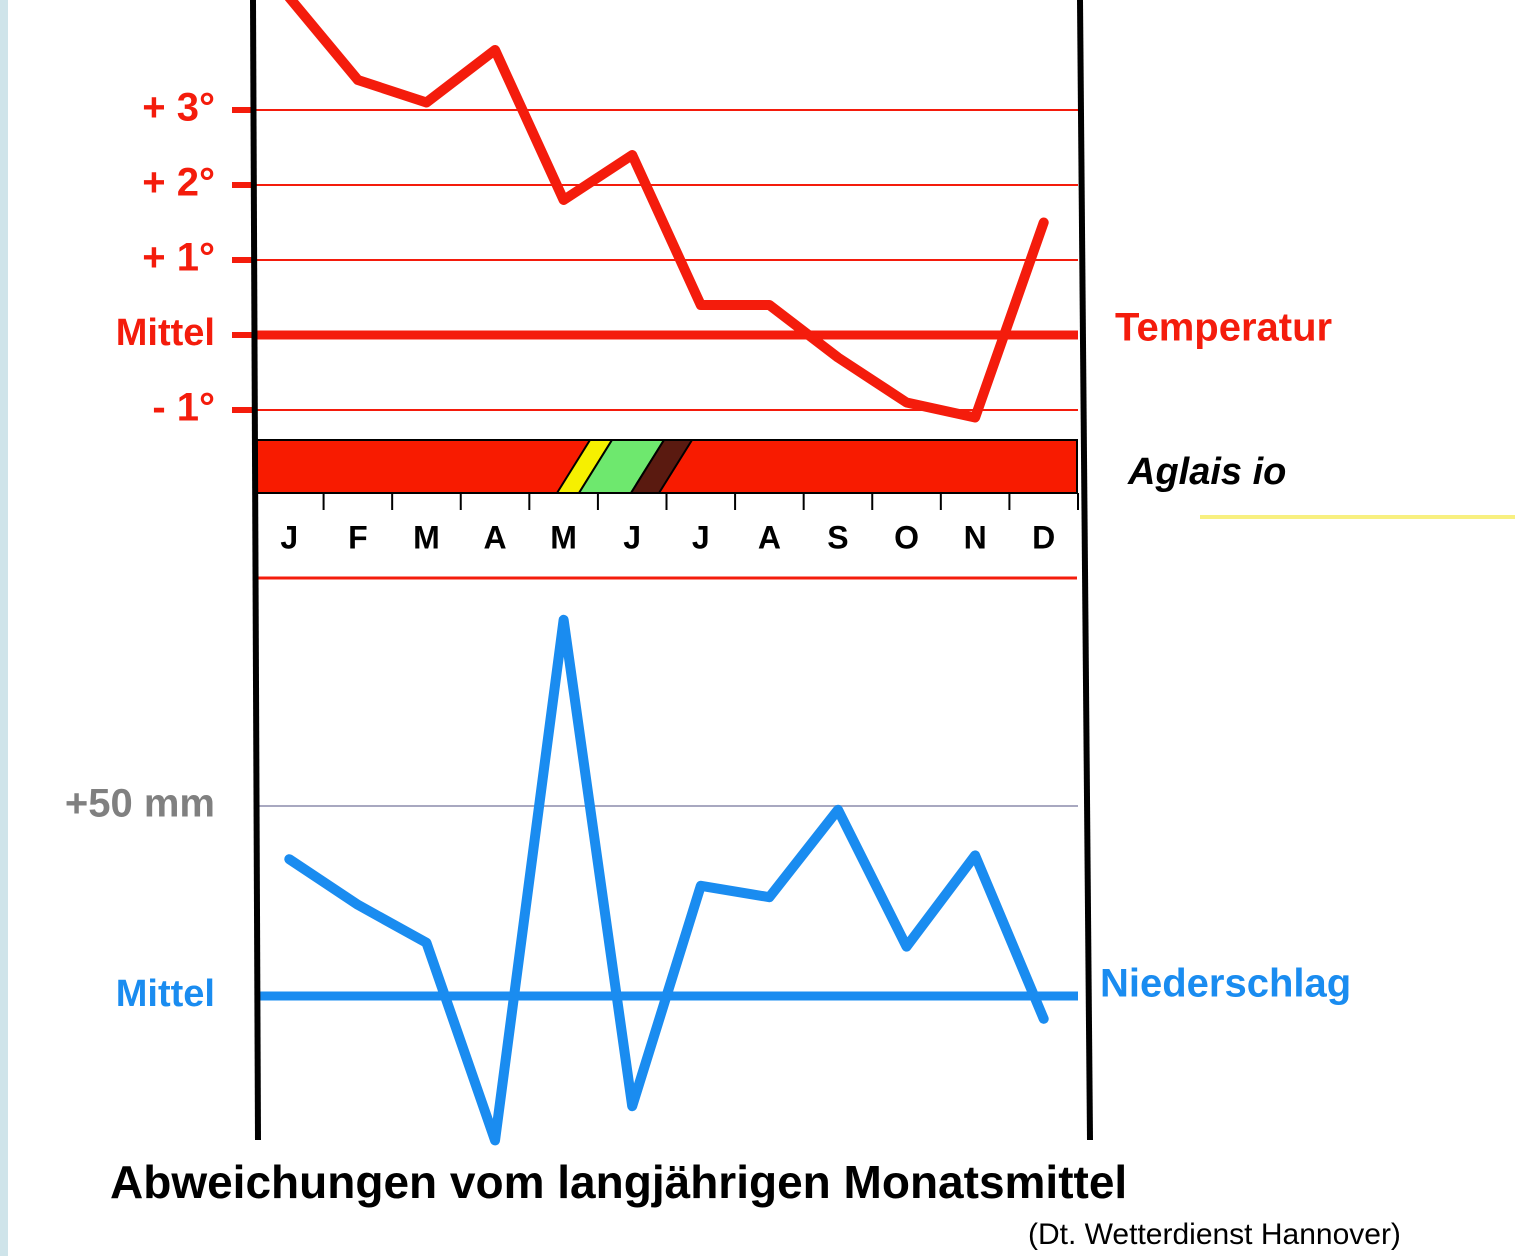 This screenshot has width=1528, height=1256. I want to click on x-tick-label: N, so click(975, 537).